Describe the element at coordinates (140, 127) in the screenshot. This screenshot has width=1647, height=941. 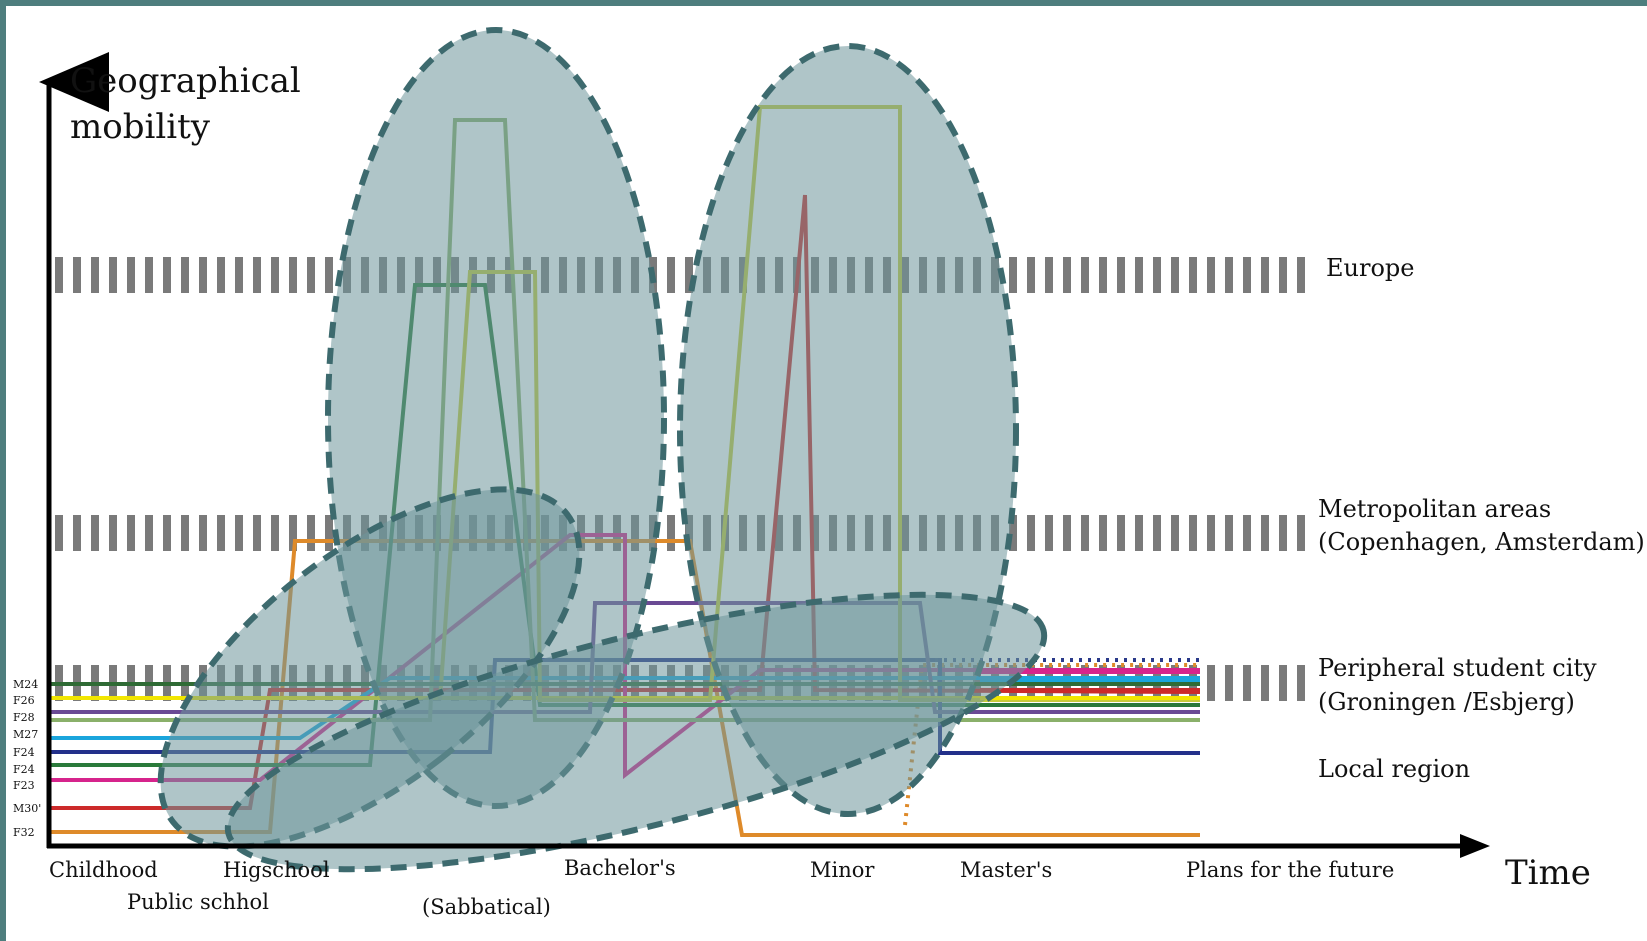
I see `y-axis-title-line2: mobility` at that location.